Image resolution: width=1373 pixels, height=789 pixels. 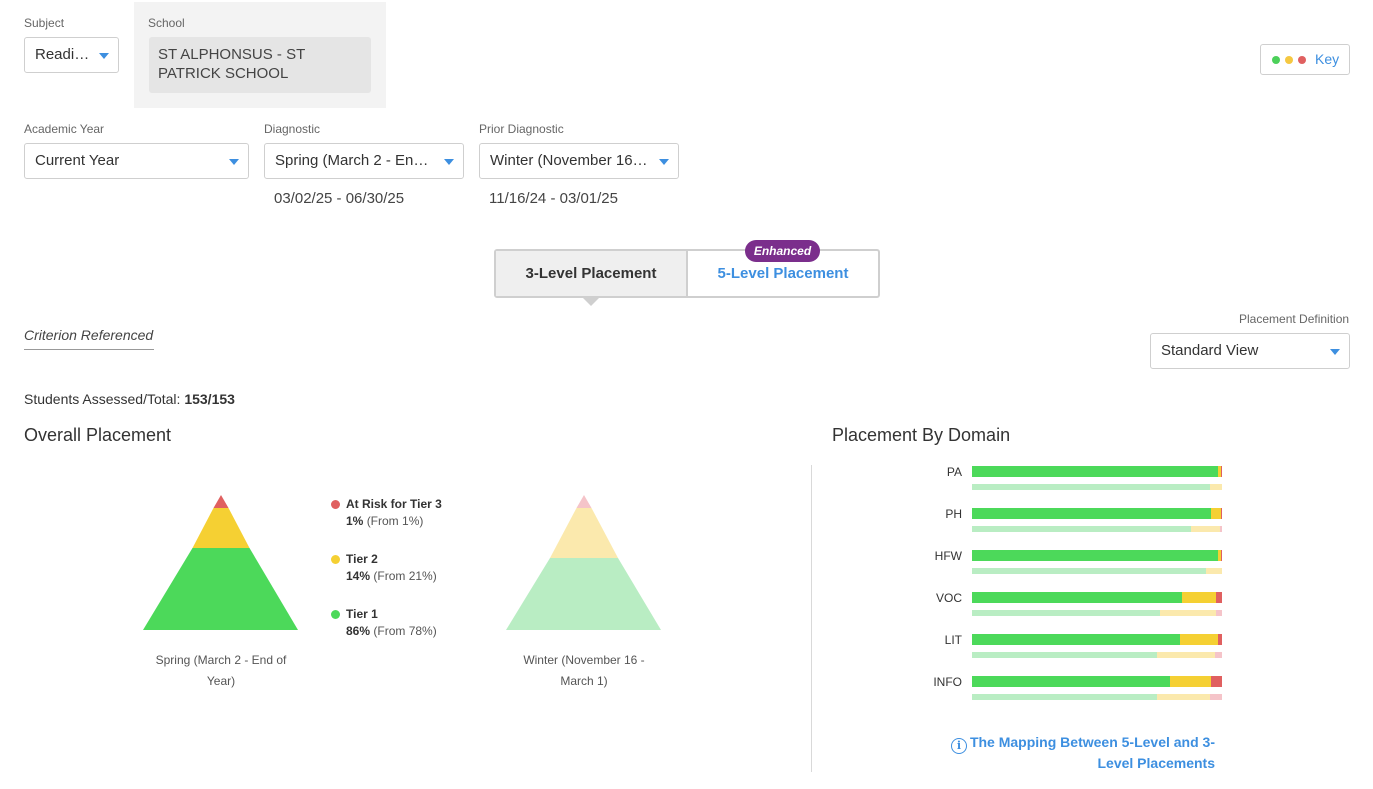 What do you see at coordinates (1294, 319) in the screenshot?
I see `placement-definition-label: Placement Definition` at bounding box center [1294, 319].